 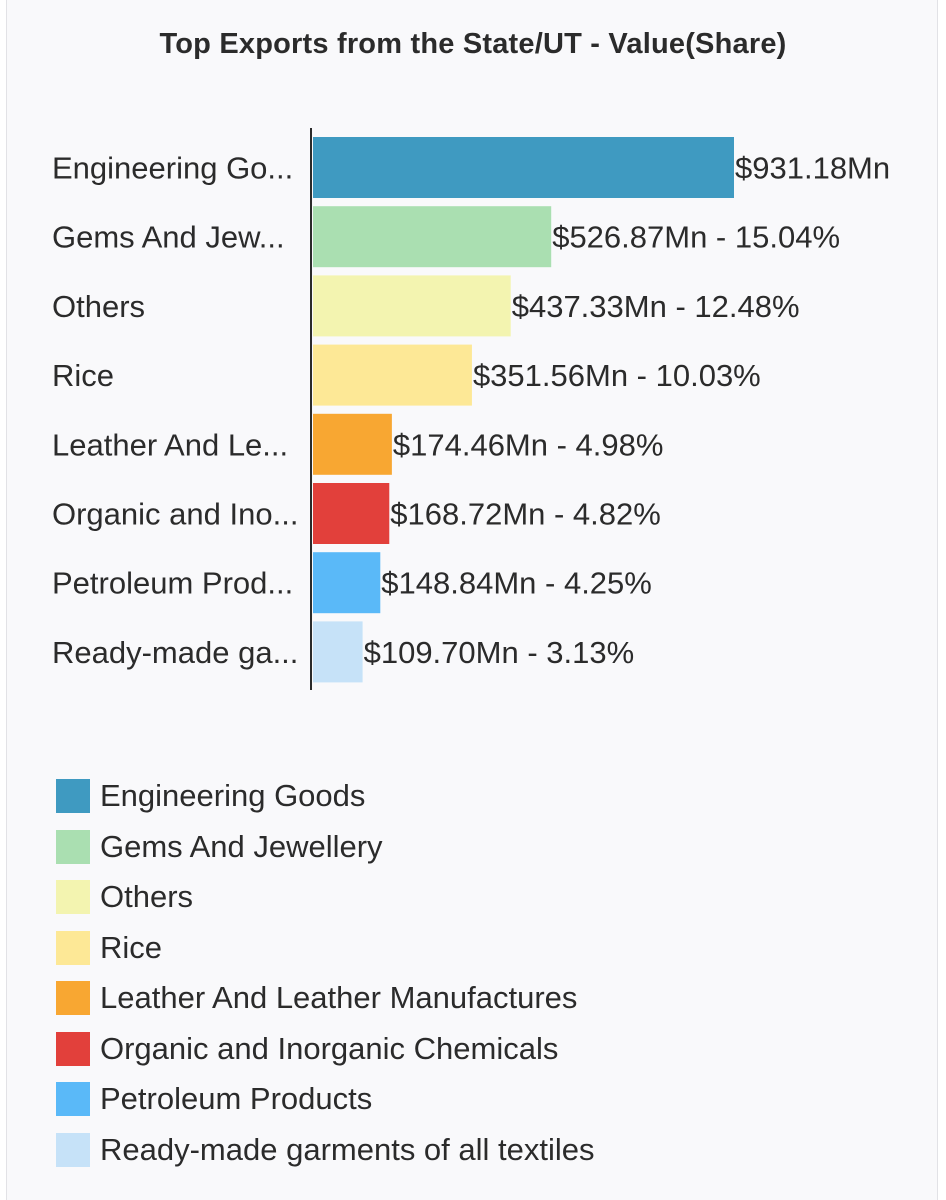 I want to click on legend-label: Engineering Goods, so click(x=233, y=796).